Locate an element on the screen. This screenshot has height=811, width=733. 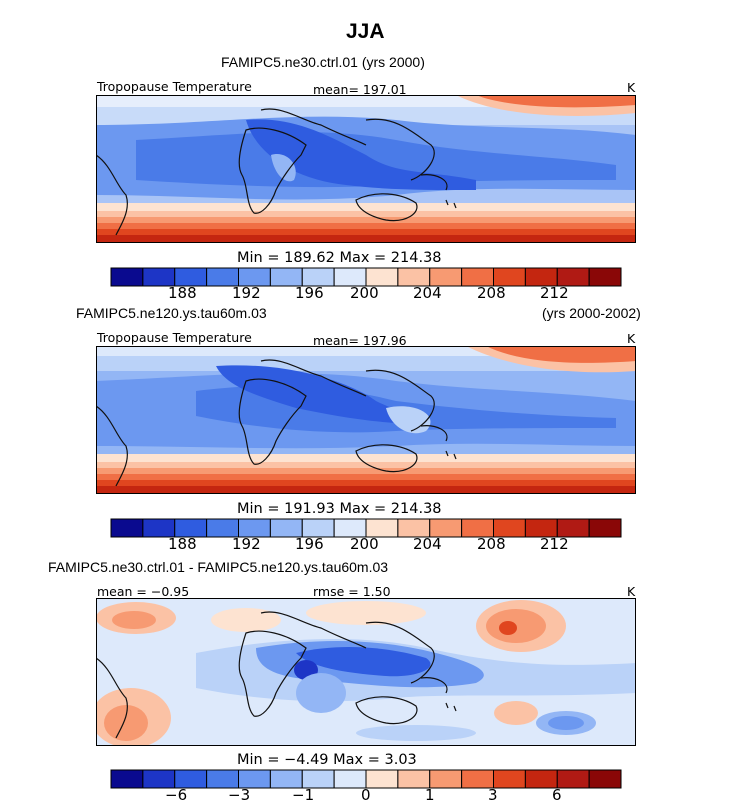
panel2-years: (yrs 2000-2002) is located at coordinates (591, 313).